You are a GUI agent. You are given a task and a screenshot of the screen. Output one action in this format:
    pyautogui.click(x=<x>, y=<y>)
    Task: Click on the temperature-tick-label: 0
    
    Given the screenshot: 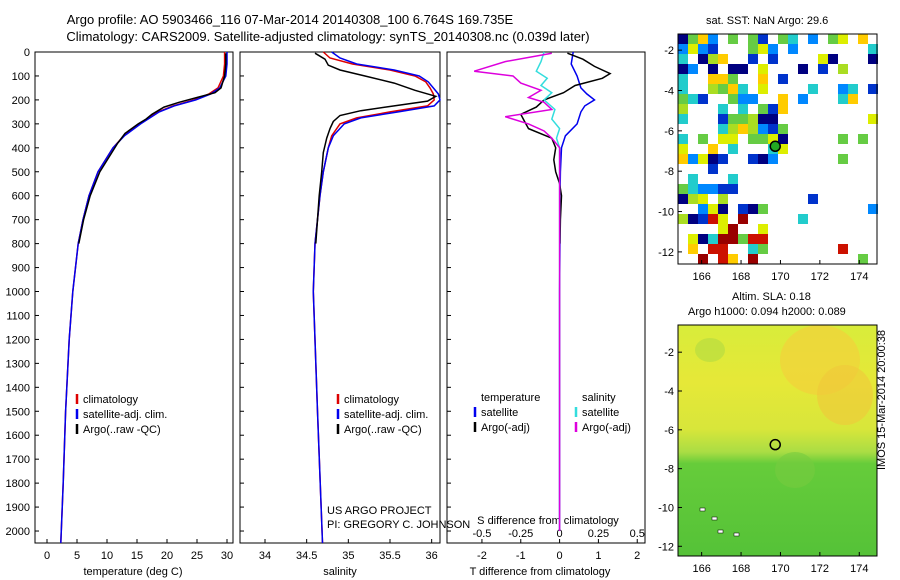 What is the action you would take?
    pyautogui.click(x=47, y=556)
    